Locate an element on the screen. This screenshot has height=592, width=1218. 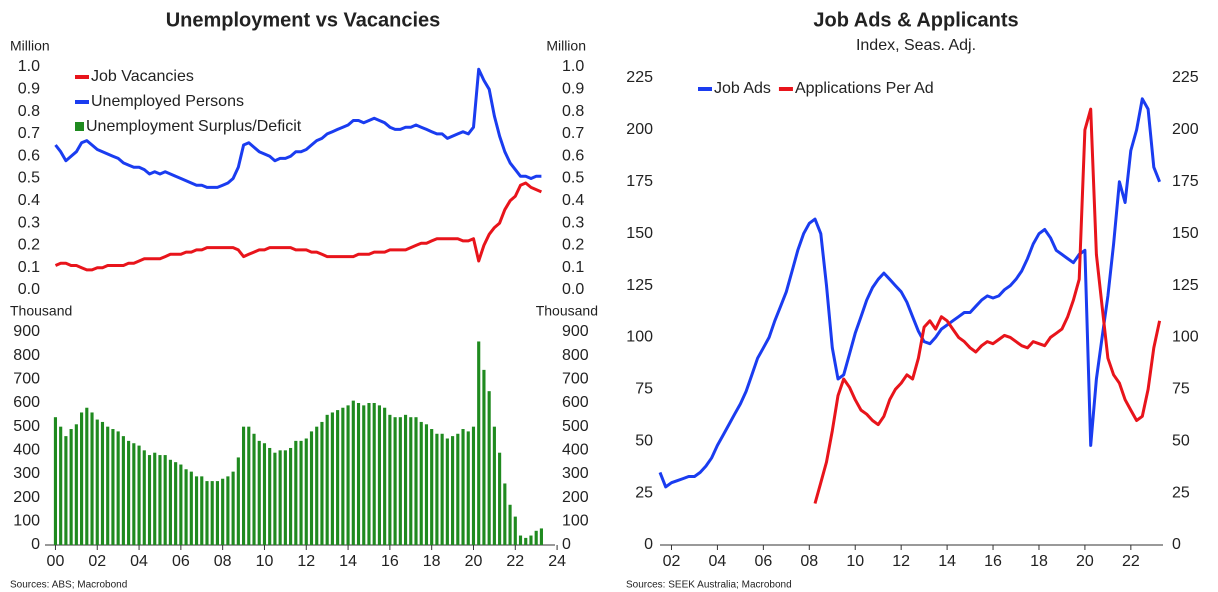
x-tick-label: 12 is located at coordinates (306, 561).